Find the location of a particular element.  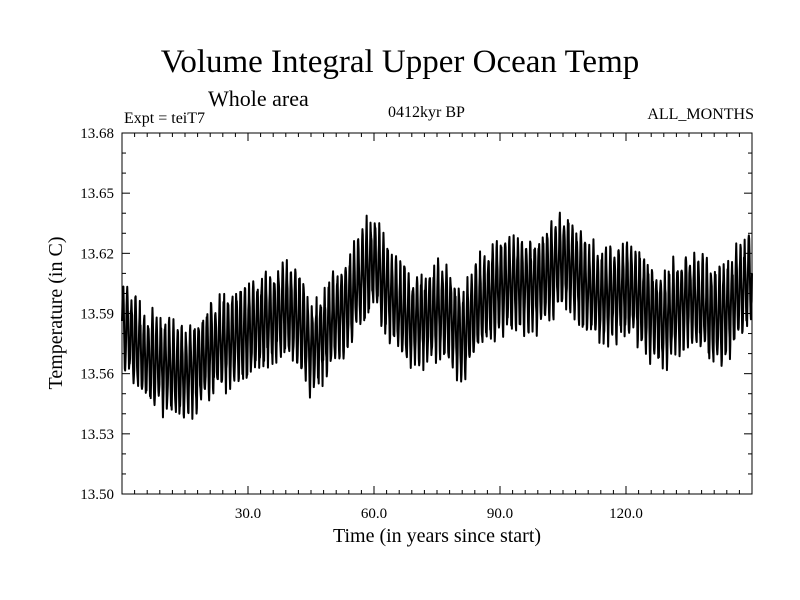

y-tick-label: 13.56 is located at coordinates (97, 375).